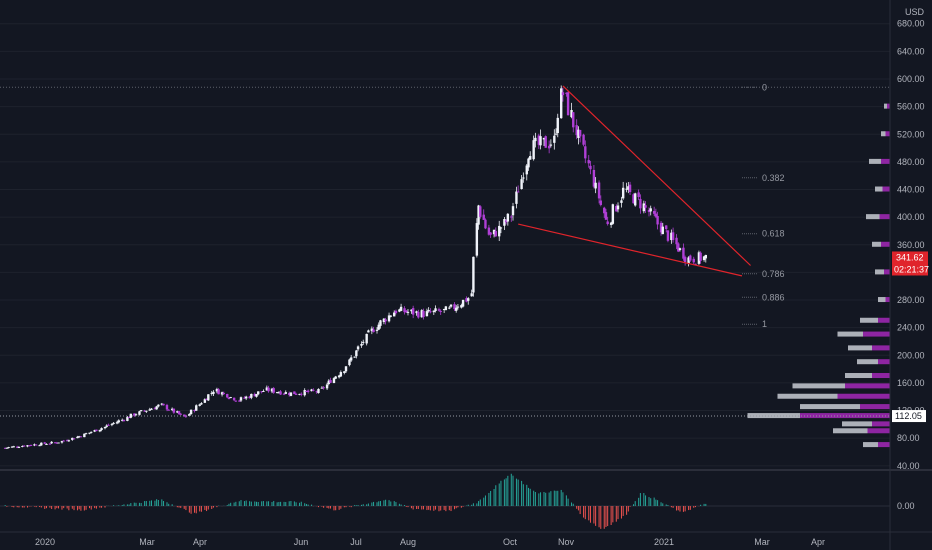 This screenshot has height=550, width=932. What do you see at coordinates (630, 250) in the screenshot?
I see `wedge-line-lower` at bounding box center [630, 250].